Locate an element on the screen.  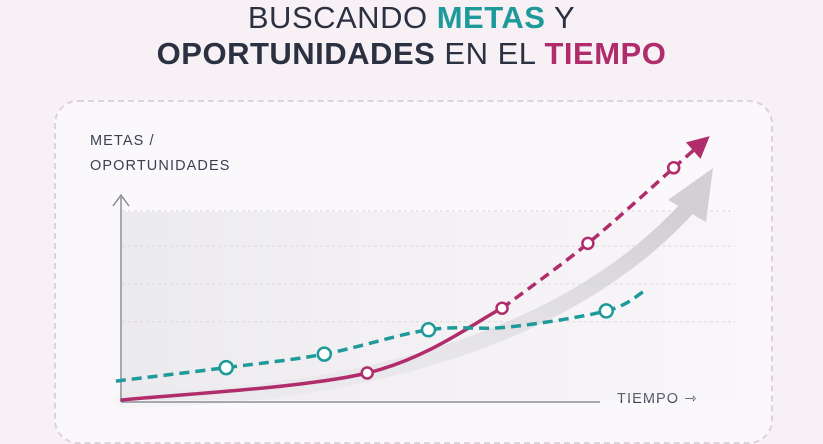
title-y: Y is located at coordinates (560, 17).